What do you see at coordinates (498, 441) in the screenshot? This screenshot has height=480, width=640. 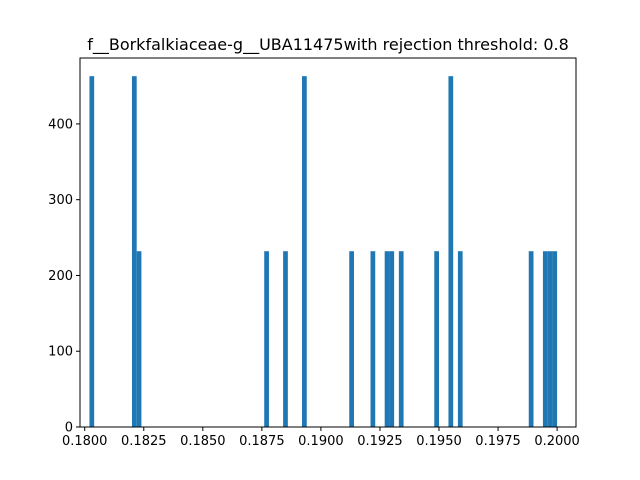 I see `x-tick-label-7: 0.1975` at bounding box center [498, 441].